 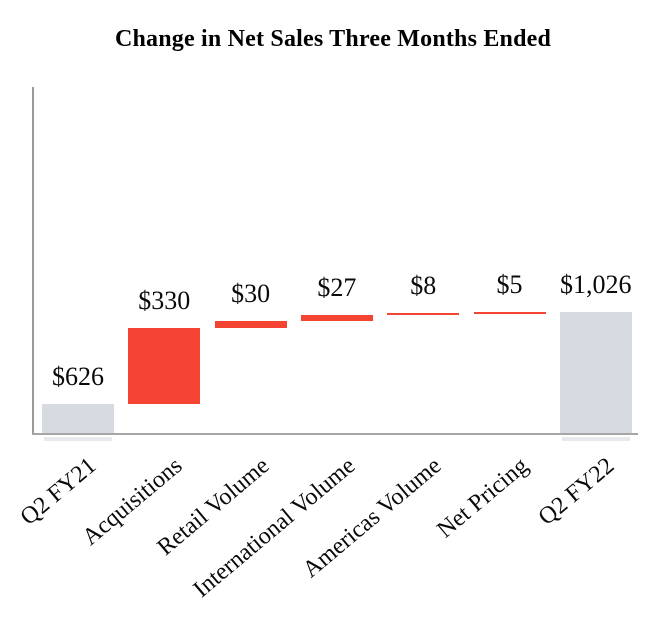 What do you see at coordinates (78, 377) in the screenshot?
I see `value-label-q2-fy21: $626` at bounding box center [78, 377].